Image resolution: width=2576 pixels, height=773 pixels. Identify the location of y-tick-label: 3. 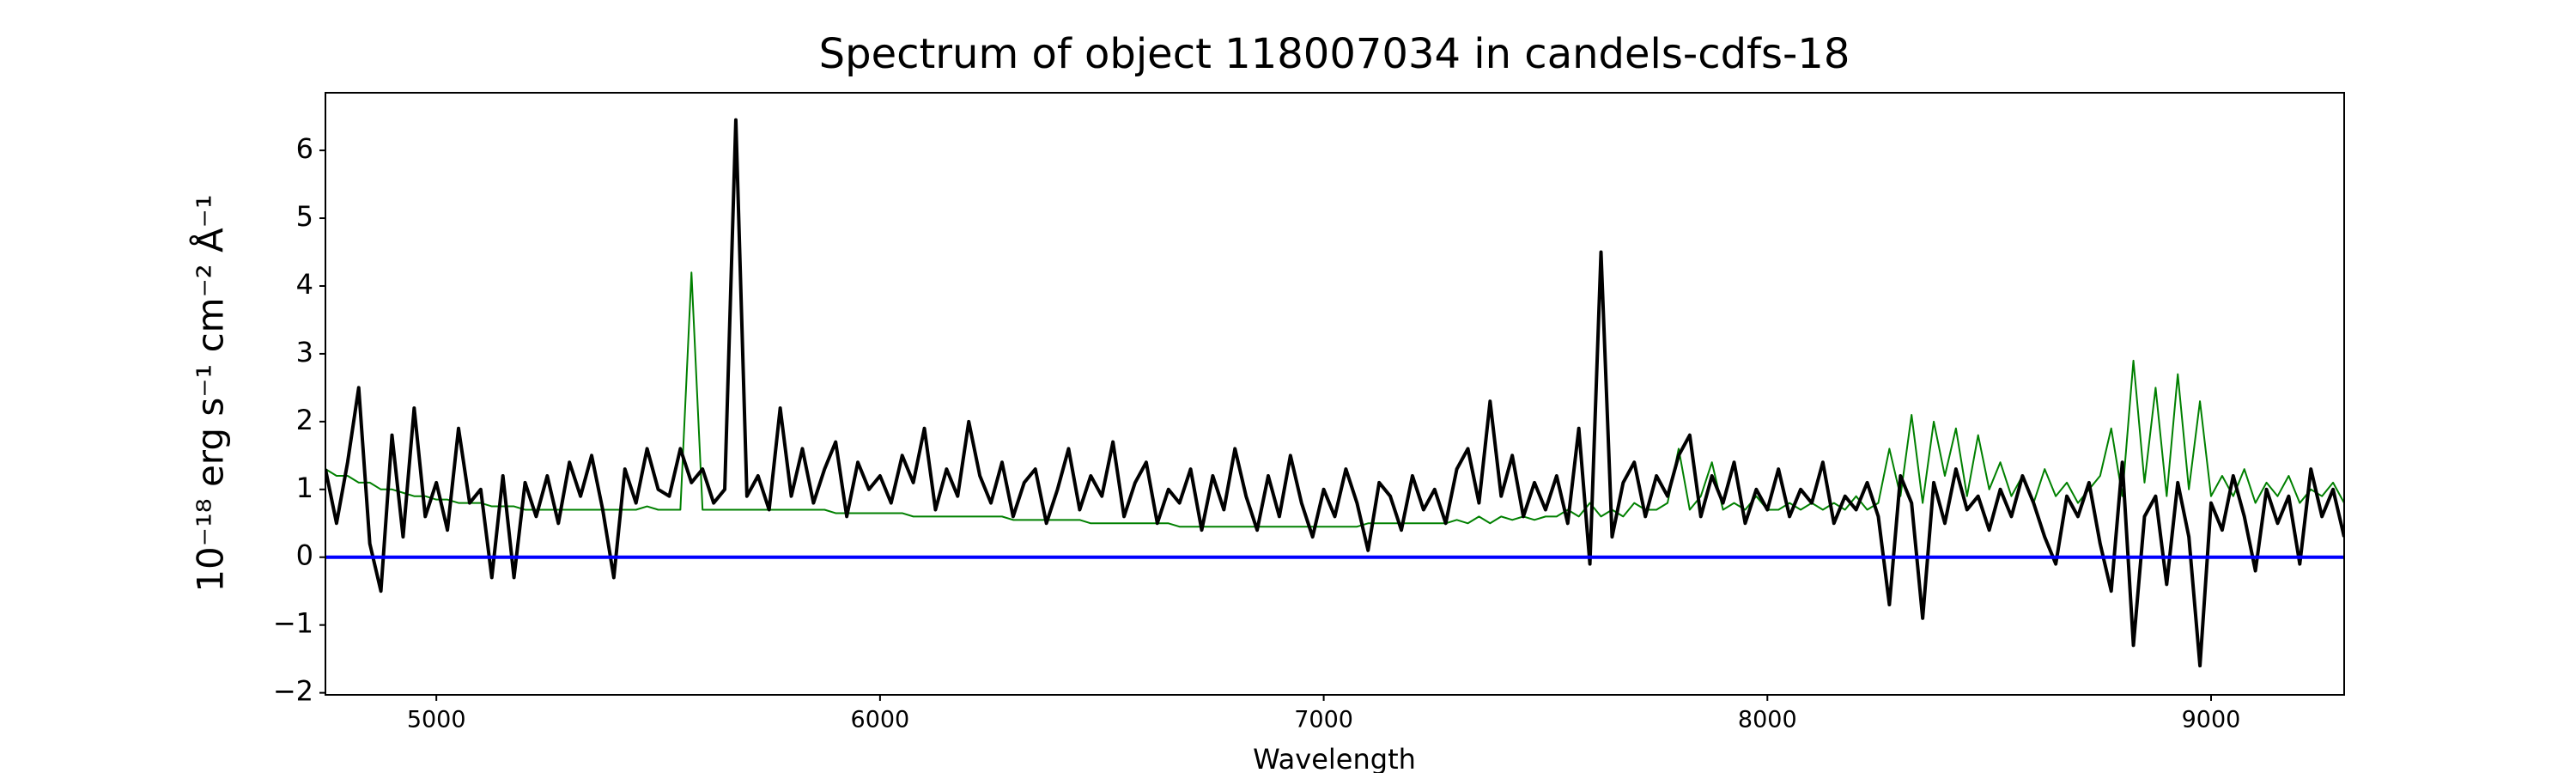
(304, 352).